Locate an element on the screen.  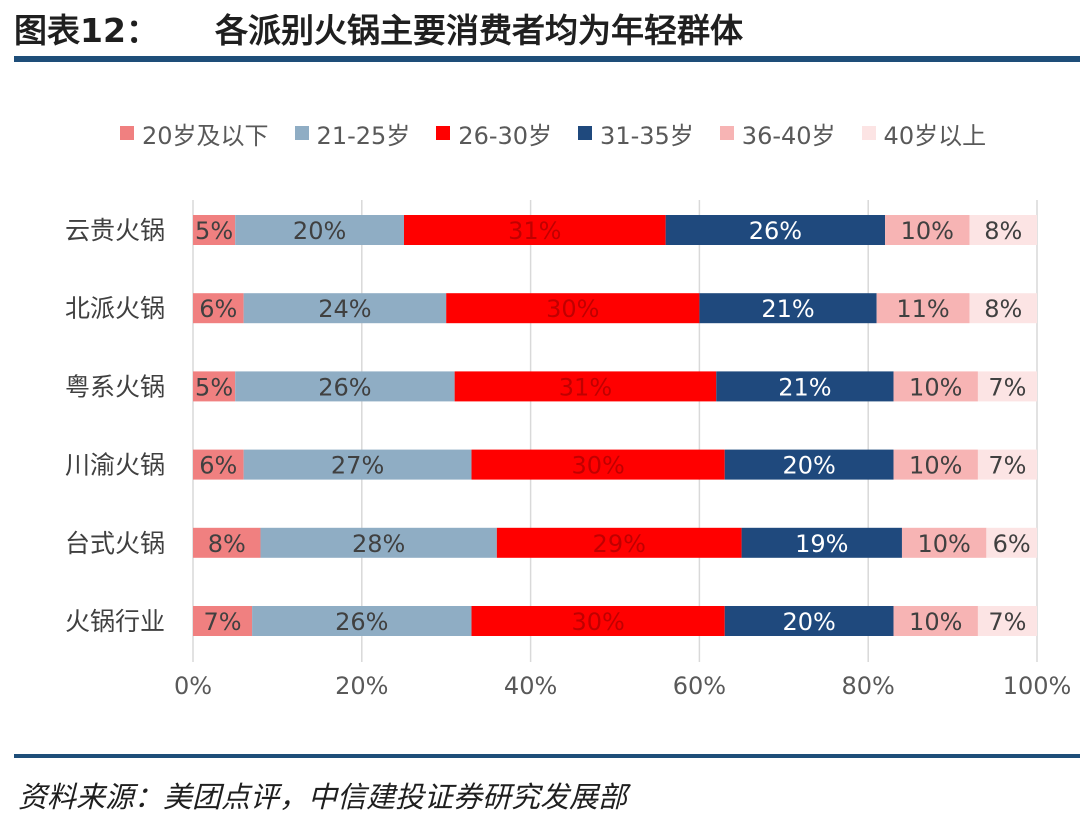
x-tick-label: 0% is located at coordinates (193, 686).